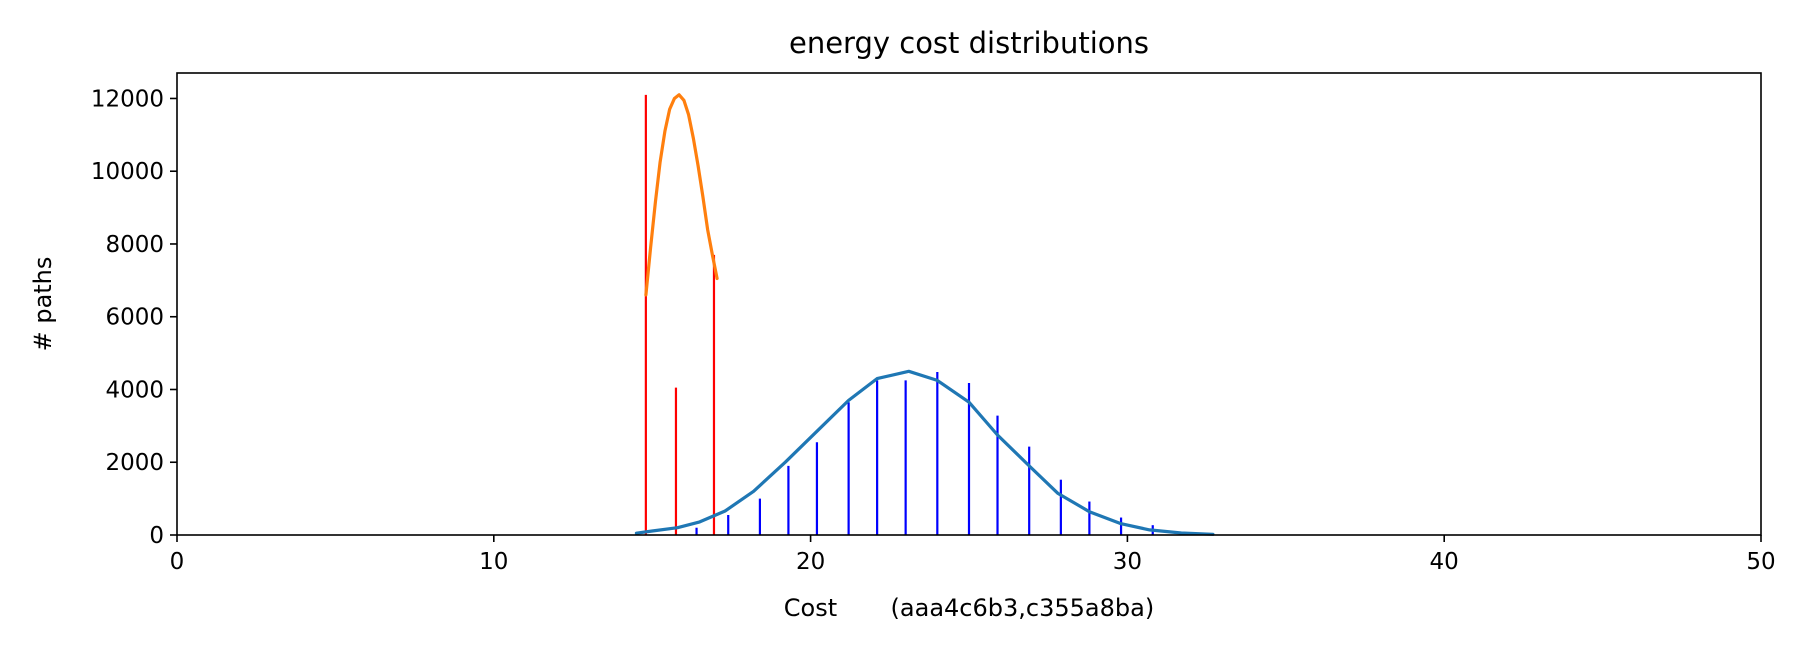 The height and width of the screenshot is (650, 1800). What do you see at coordinates (43, 304) in the screenshot?
I see `y-axis-label: # paths` at bounding box center [43, 304].